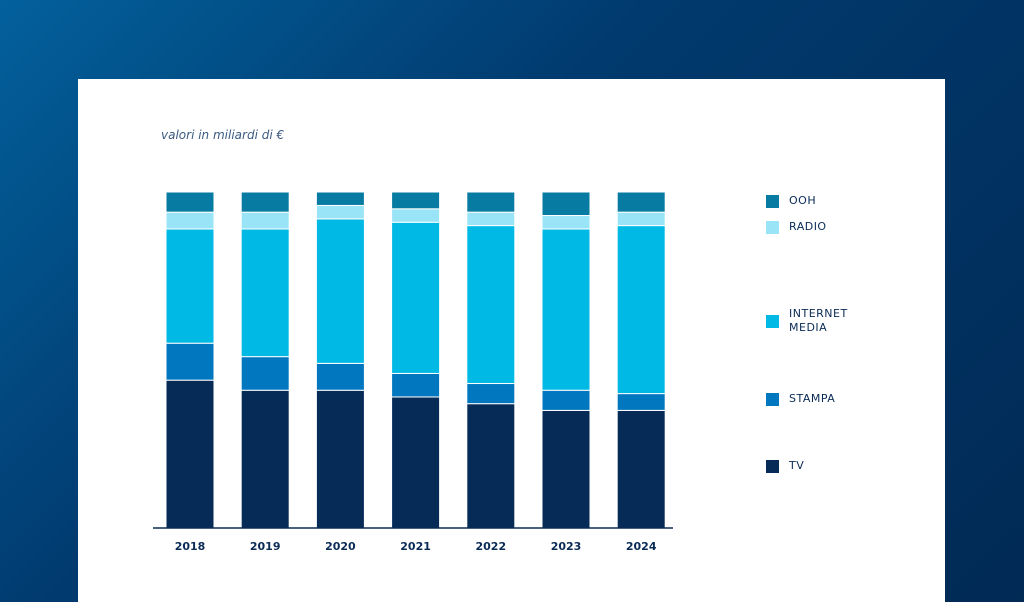  I want to click on legend-label: RADIO, so click(808, 226).